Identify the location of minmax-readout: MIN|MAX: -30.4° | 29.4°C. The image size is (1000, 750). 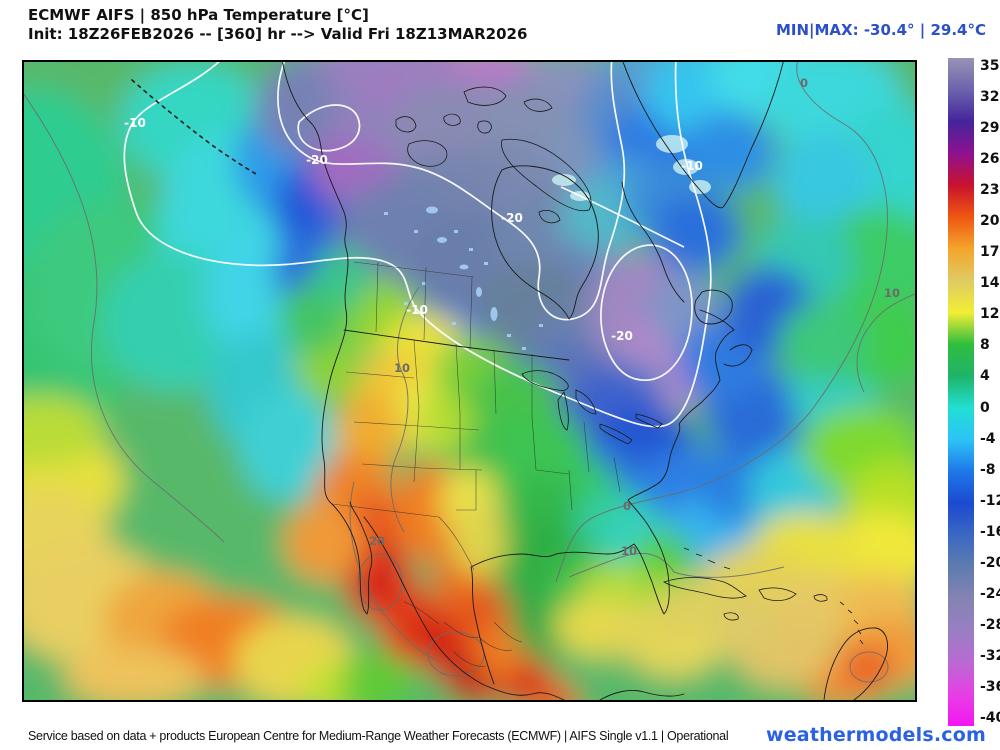
(880, 30).